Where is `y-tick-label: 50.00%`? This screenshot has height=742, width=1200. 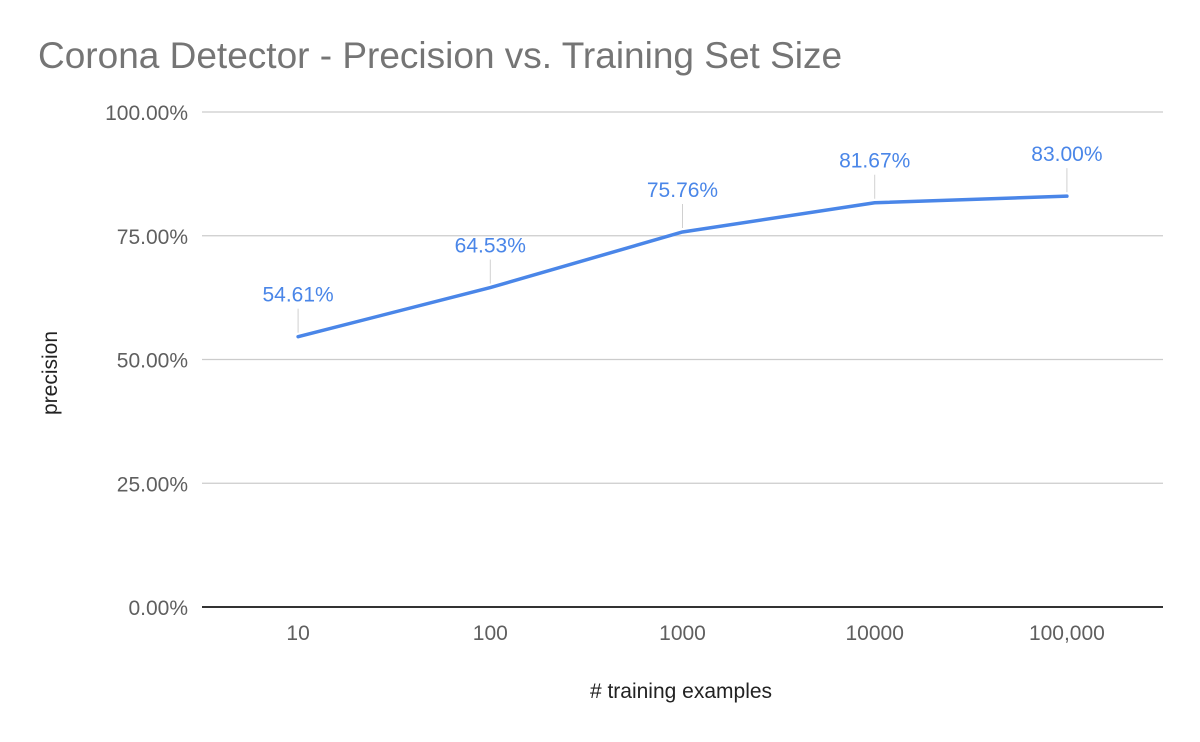 y-tick-label: 50.00% is located at coordinates (152, 361).